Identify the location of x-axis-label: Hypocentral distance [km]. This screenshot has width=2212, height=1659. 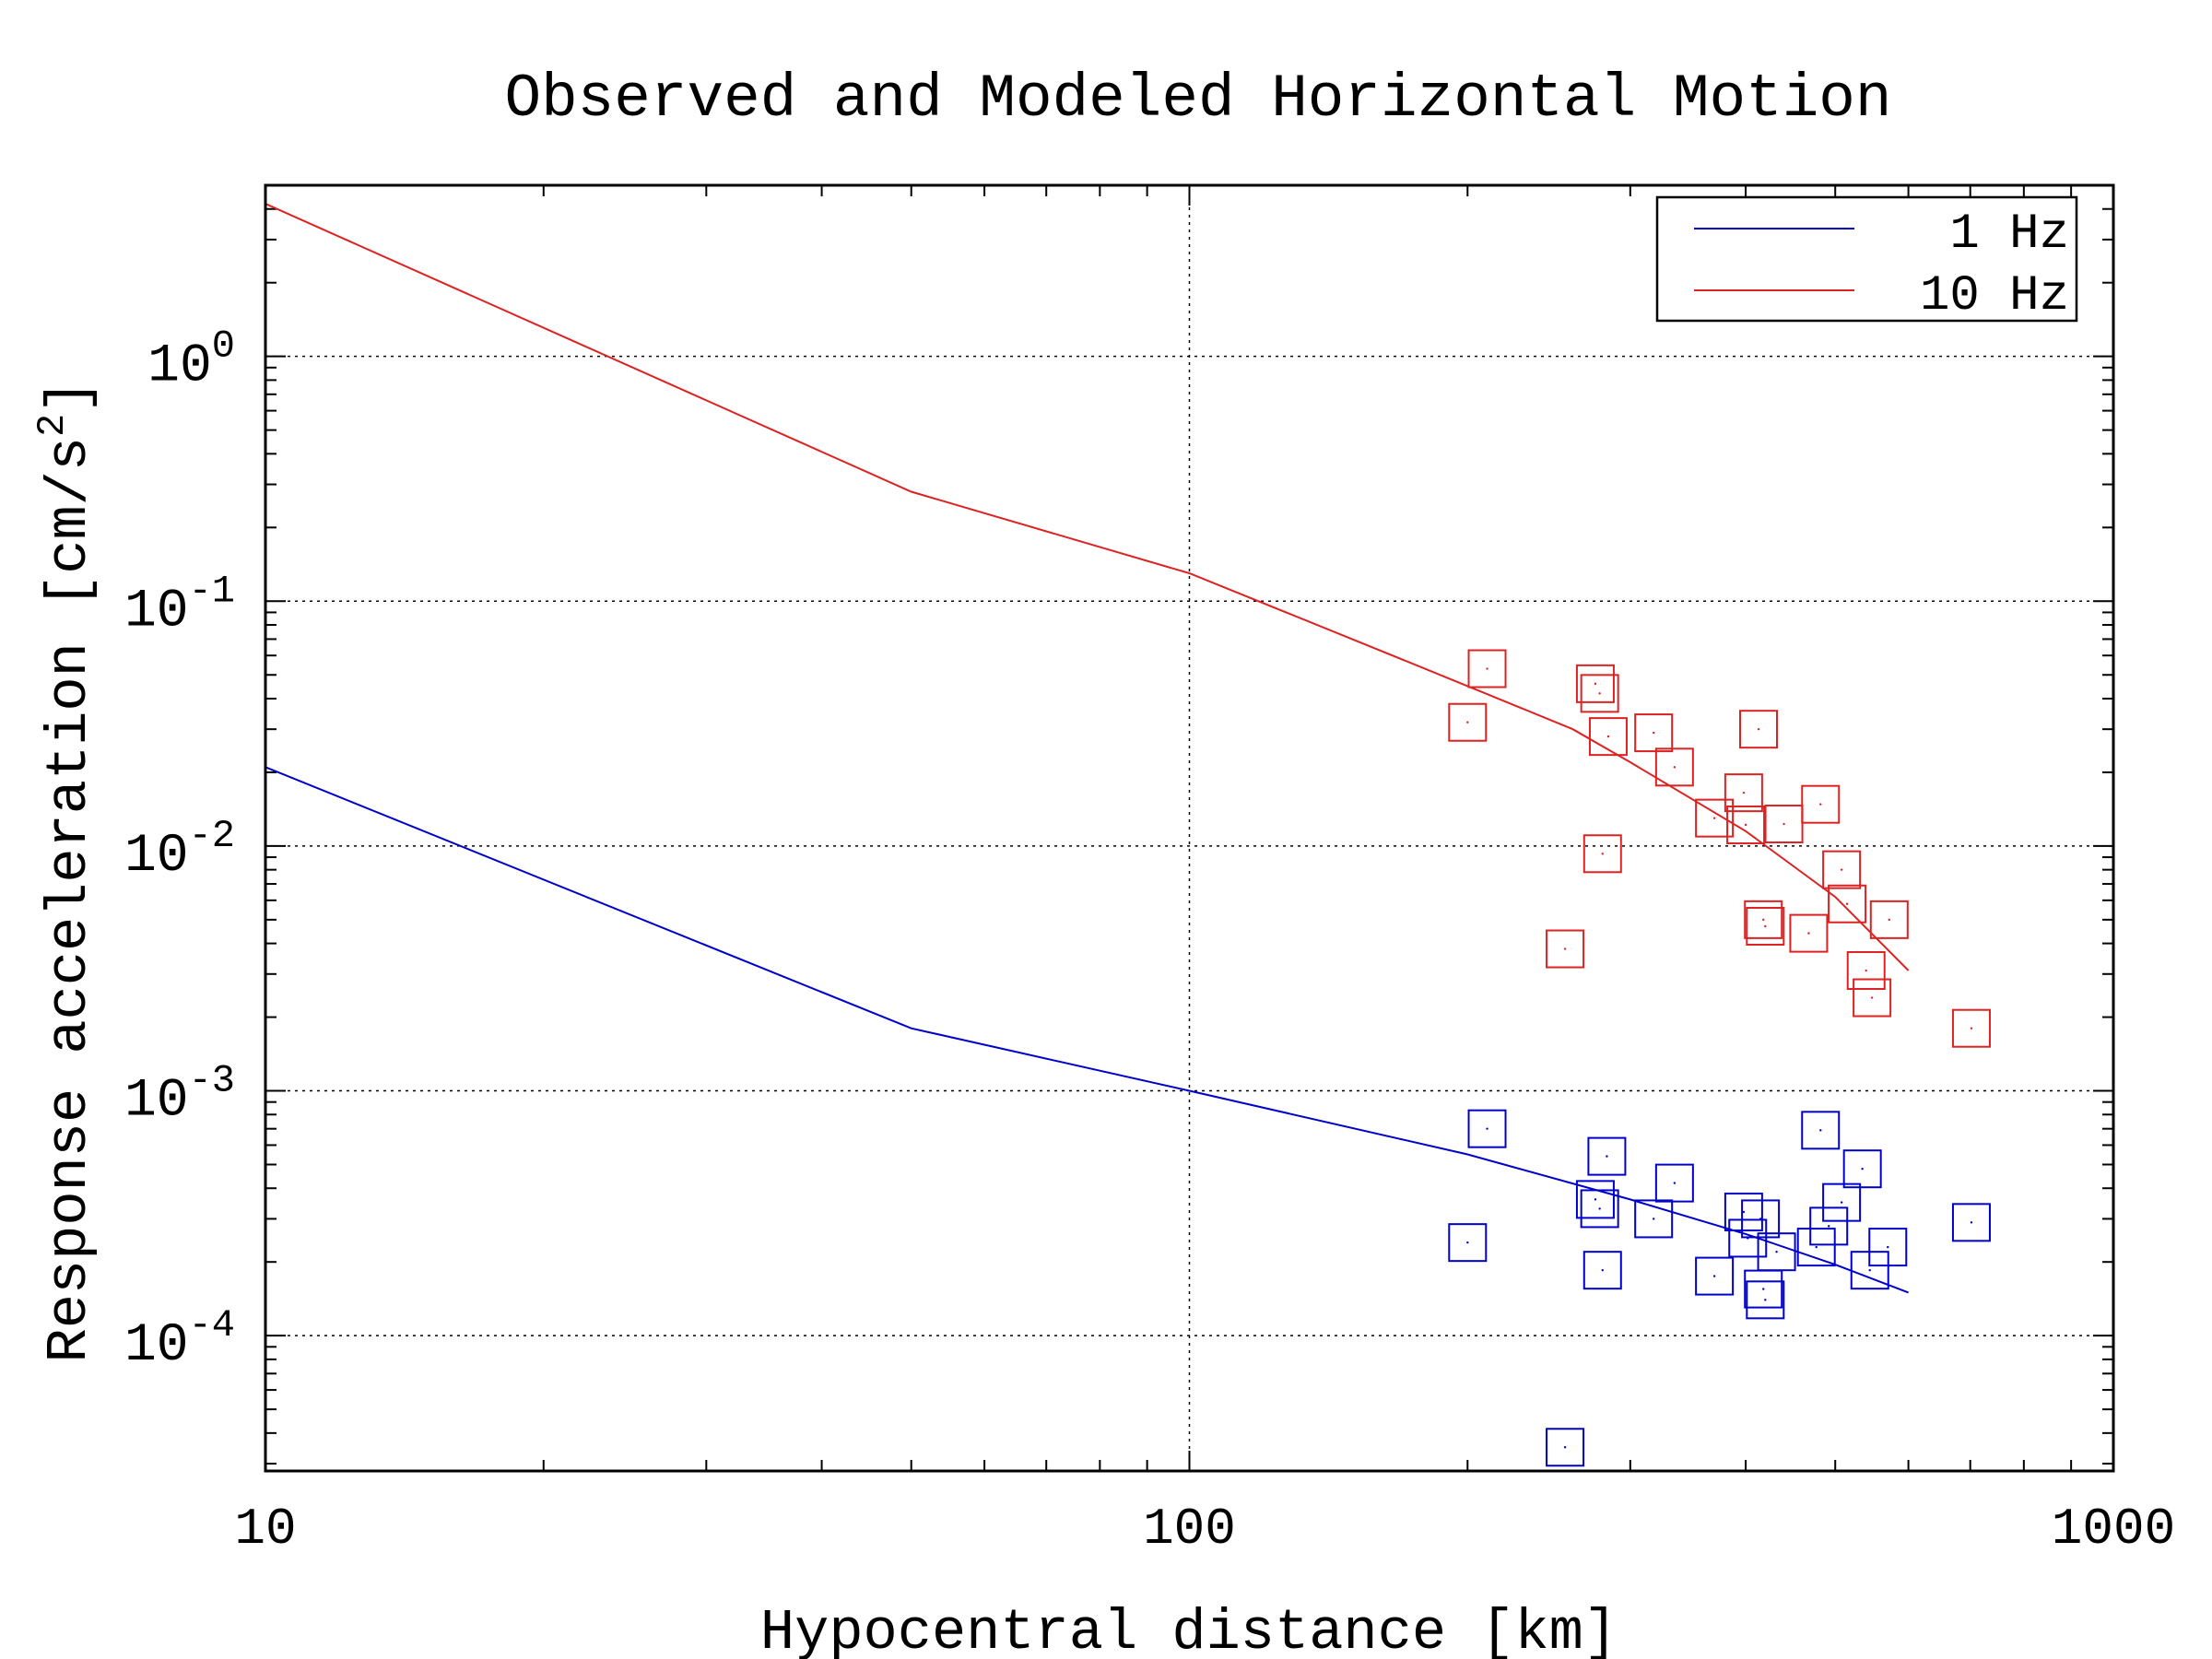
(1189, 1629).